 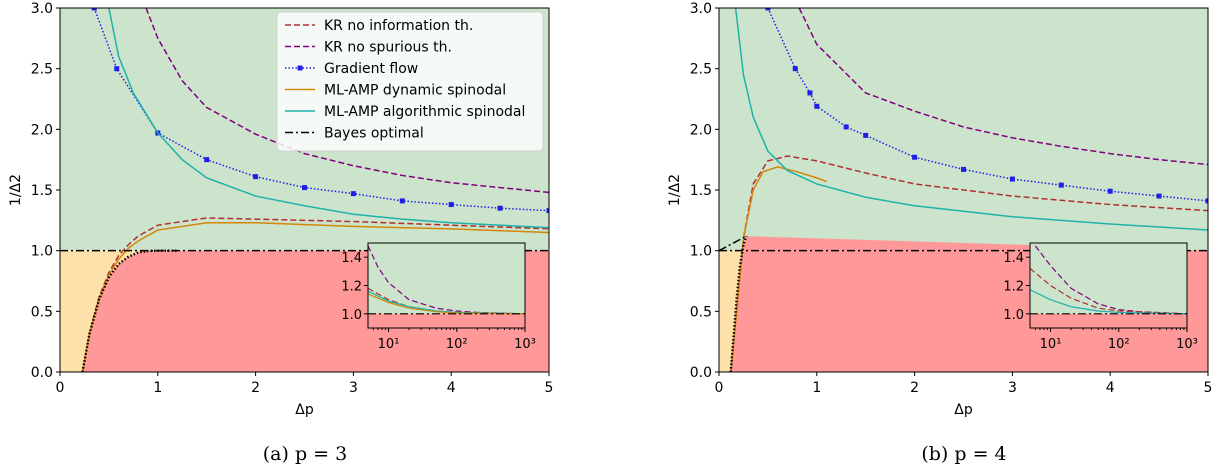 What do you see at coordinates (371, 69) in the screenshot?
I see `legend-label: Gradient flow` at bounding box center [371, 69].